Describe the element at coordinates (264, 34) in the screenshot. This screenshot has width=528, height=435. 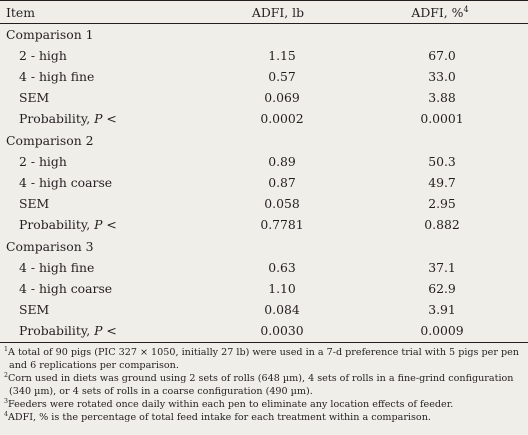
I see `group-title-row: Comparison 1` at that location.